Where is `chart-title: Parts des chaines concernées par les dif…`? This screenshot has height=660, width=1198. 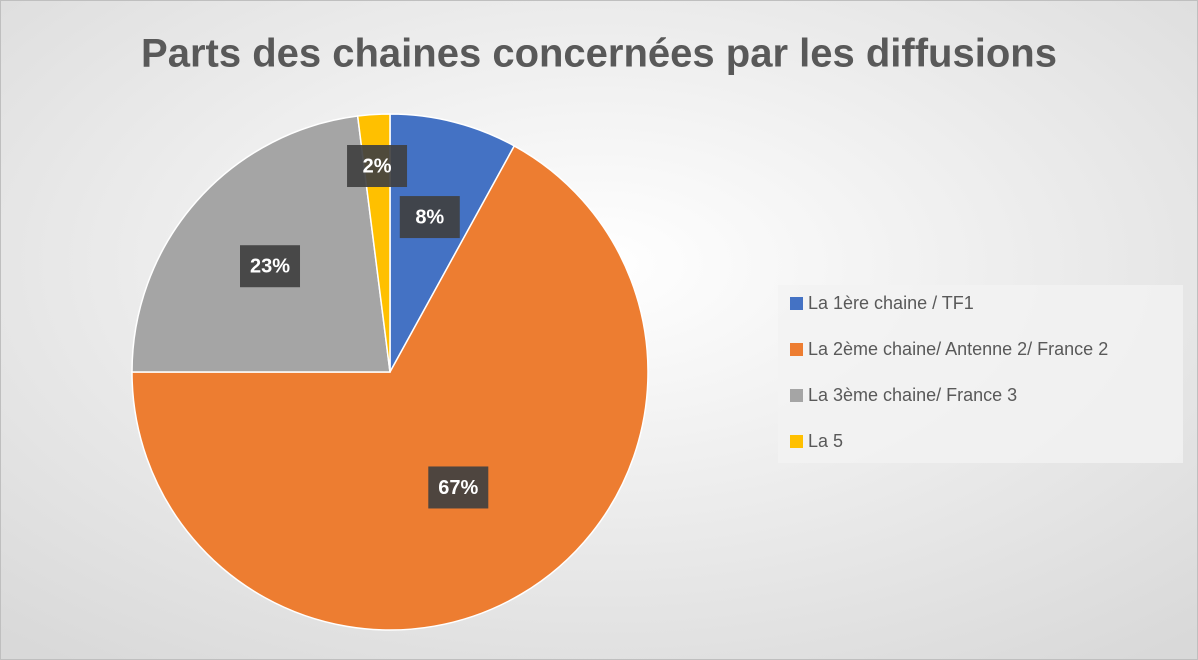
chart-title: Parts des chaines concernées par les dif… is located at coordinates (599, 54).